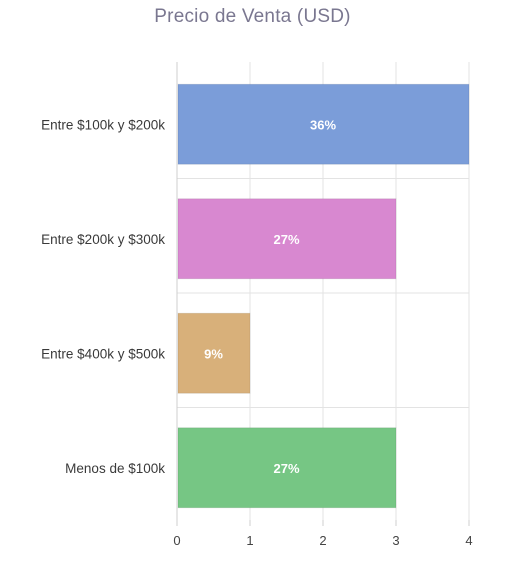 Image resolution: width=505 pixels, height=564 pixels. Describe the element at coordinates (395, 540) in the screenshot. I see `x-tick-label: 3` at that location.